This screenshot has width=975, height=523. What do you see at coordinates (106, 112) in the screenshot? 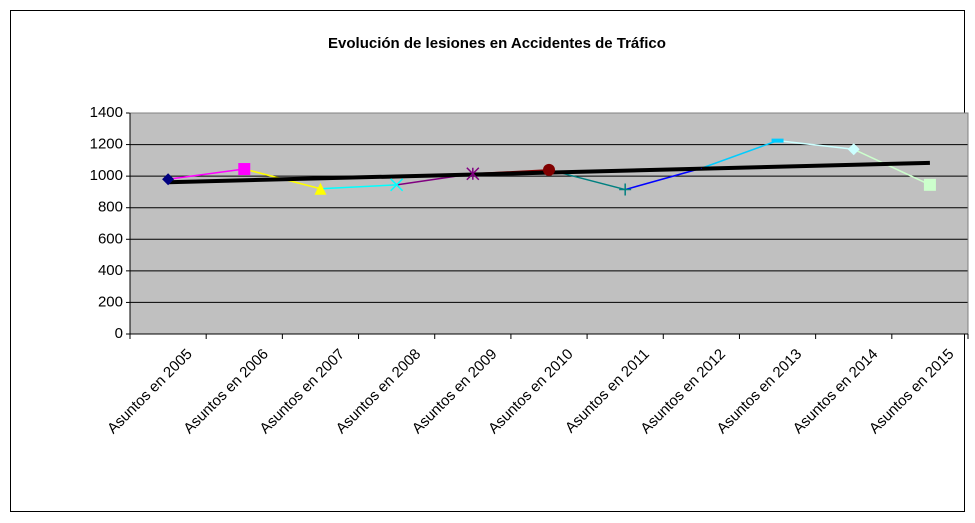
I see `y-tick-label: 1400` at bounding box center [106, 112].